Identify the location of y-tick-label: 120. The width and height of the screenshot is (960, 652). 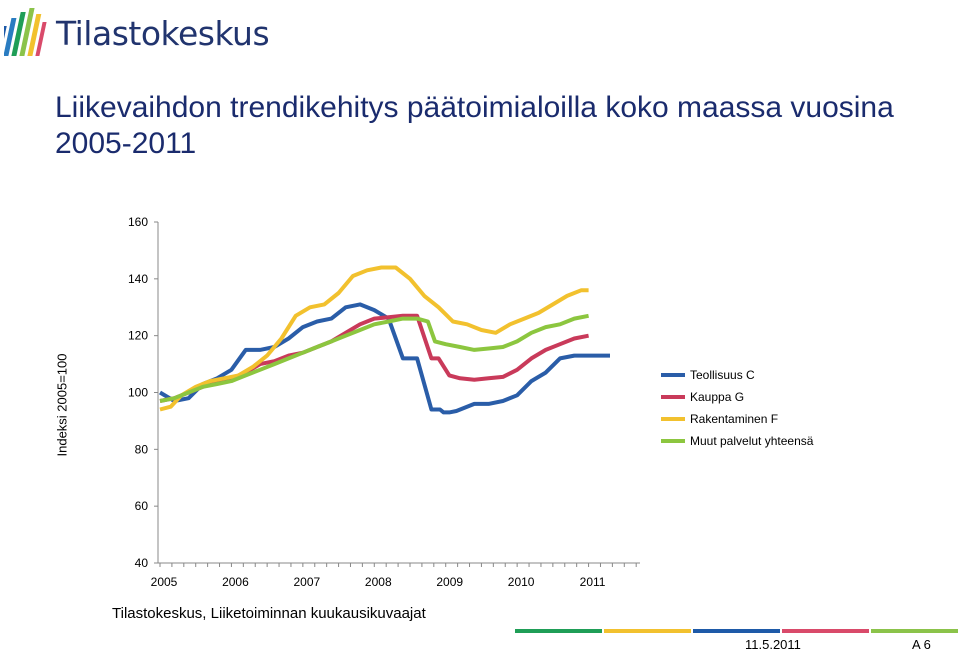
(138, 336).